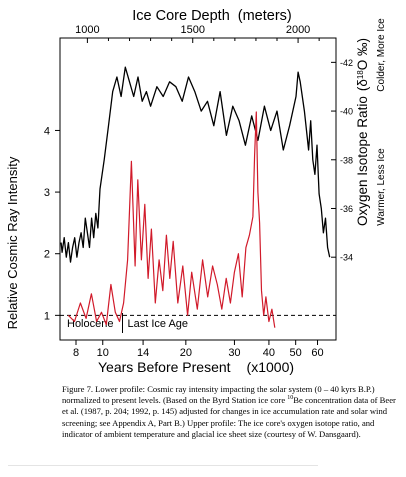 Image resolution: width=406 pixels, height=477 pixels. Describe the element at coordinates (298, 30) in the screenshot. I see `top-axis-tick-label: 2000` at that location.